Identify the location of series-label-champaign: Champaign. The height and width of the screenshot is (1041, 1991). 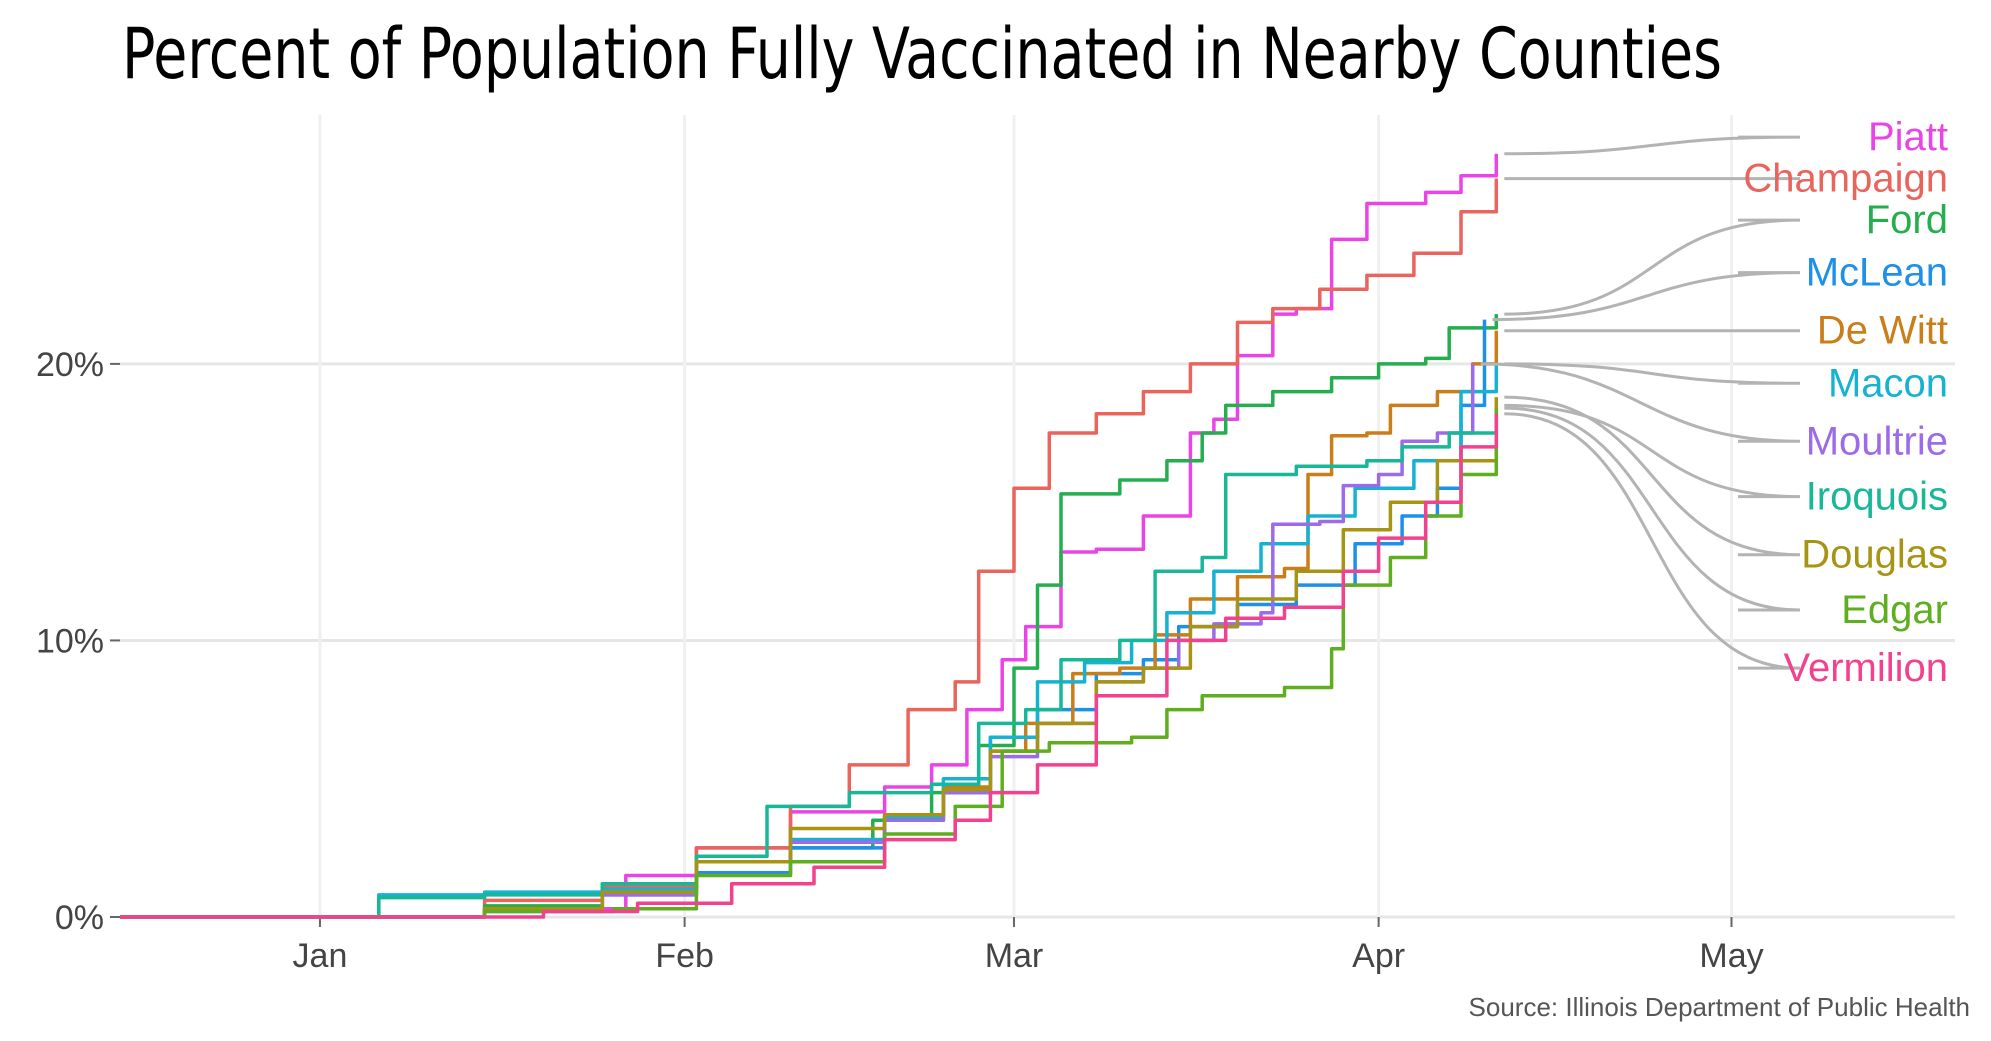
(1845, 179).